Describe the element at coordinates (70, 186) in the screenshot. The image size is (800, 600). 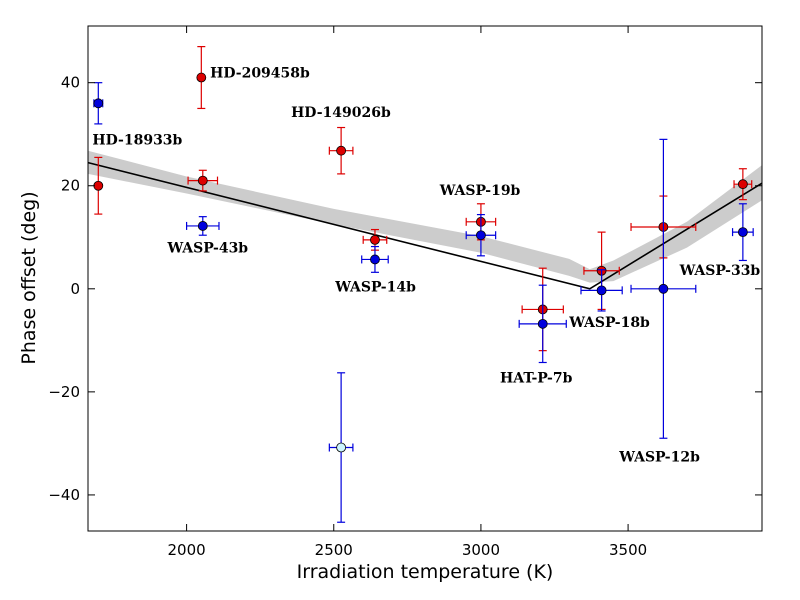
I see `y-tick-label: 20` at that location.